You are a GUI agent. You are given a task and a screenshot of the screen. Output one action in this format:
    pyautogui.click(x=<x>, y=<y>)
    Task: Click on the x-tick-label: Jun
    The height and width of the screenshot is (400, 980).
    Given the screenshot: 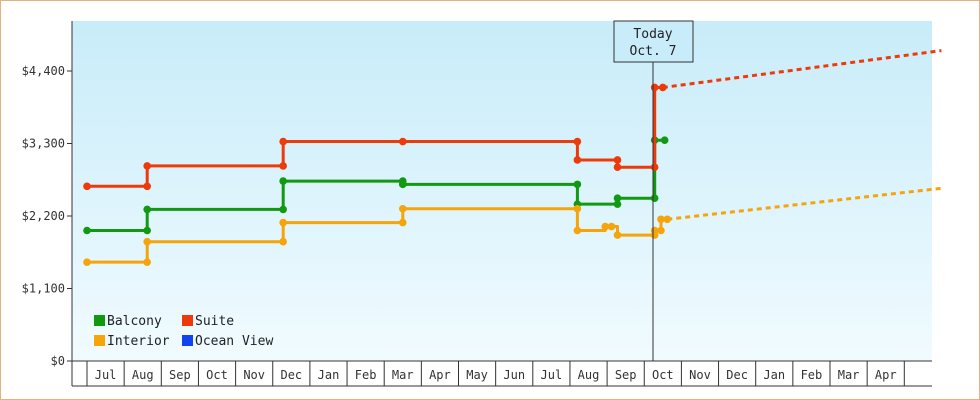 What is the action you would take?
    pyautogui.click(x=514, y=375)
    